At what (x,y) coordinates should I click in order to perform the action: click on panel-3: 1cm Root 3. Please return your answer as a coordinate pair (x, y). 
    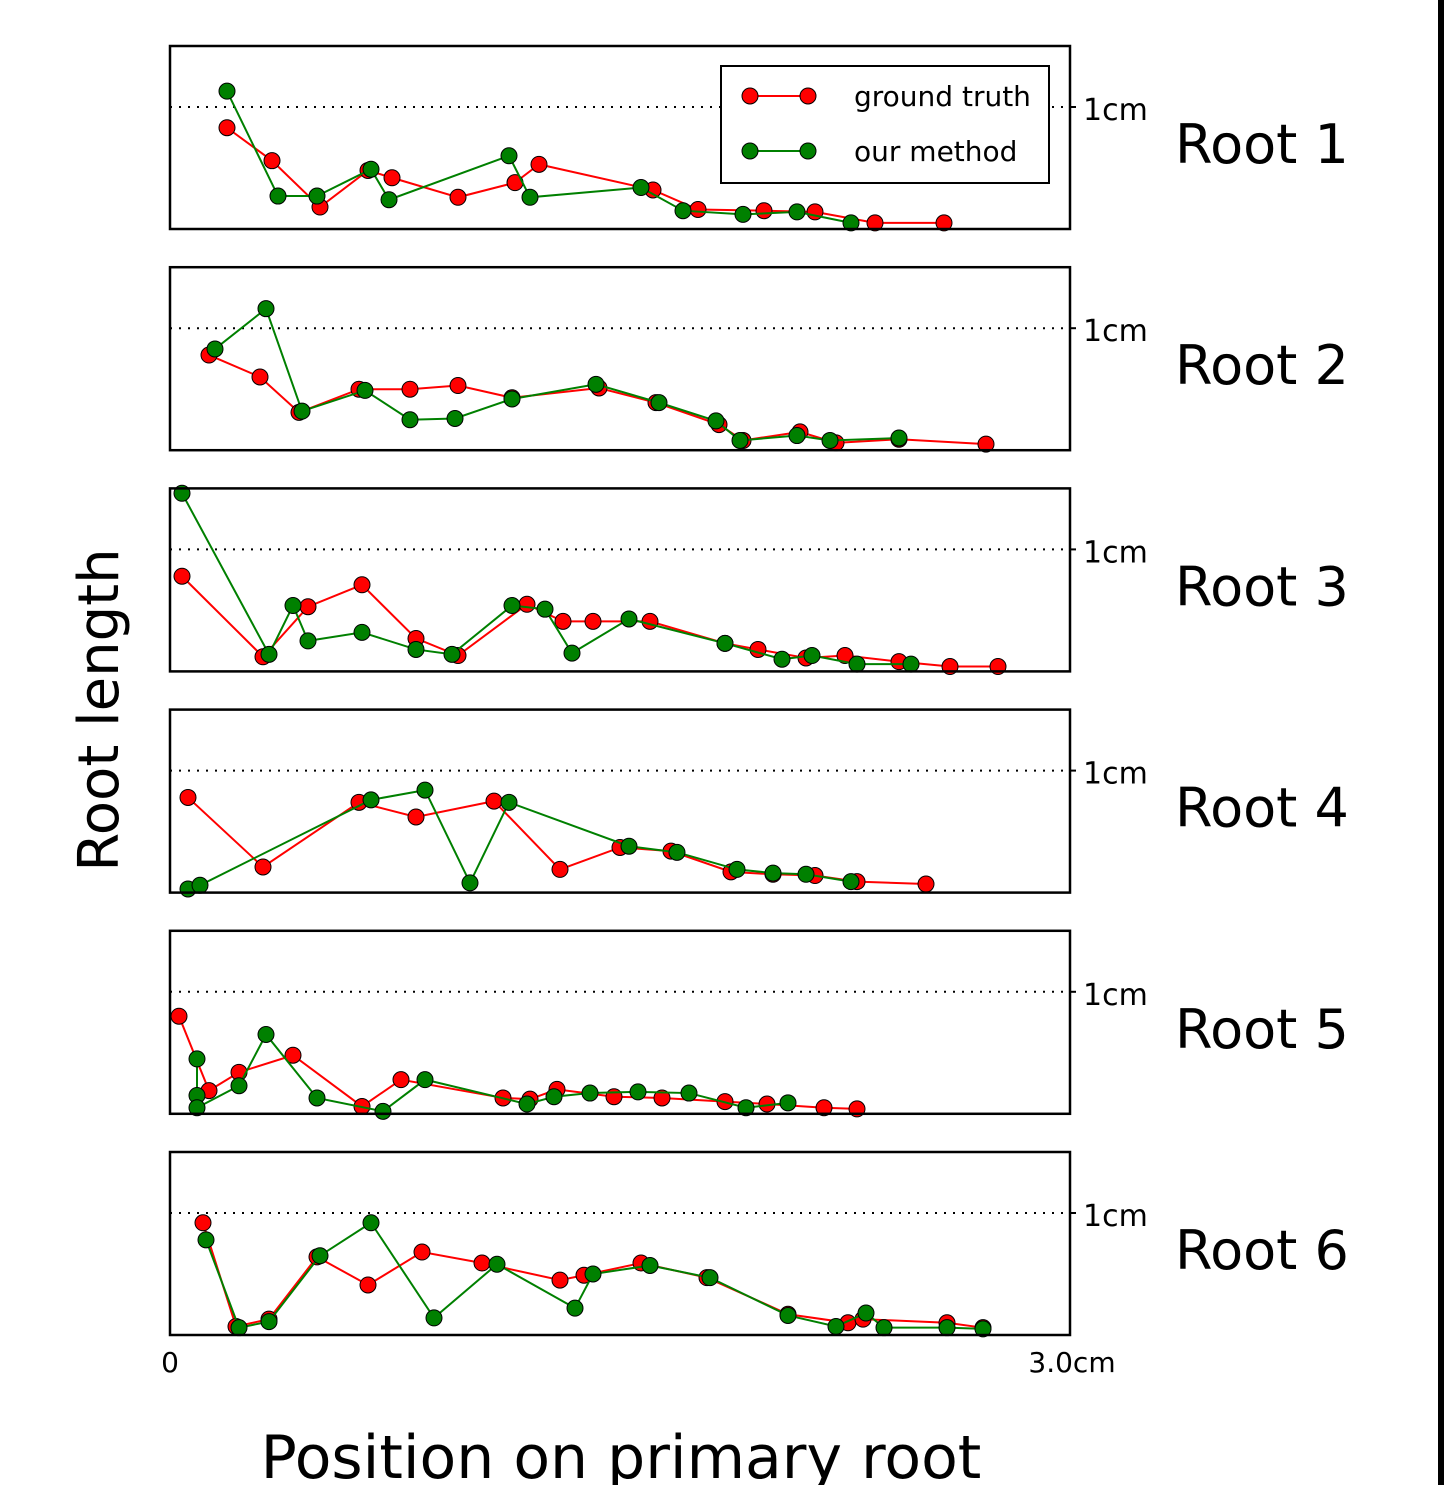
    Looking at the image, I should click on (758, 580).